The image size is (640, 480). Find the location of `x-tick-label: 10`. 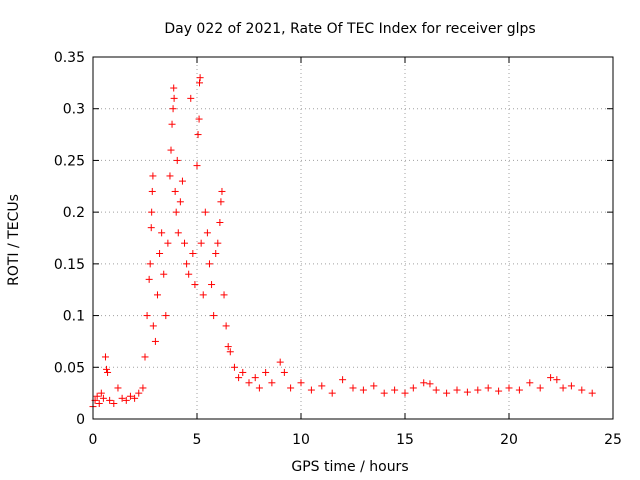

x-tick-label: 10 is located at coordinates (301, 440).